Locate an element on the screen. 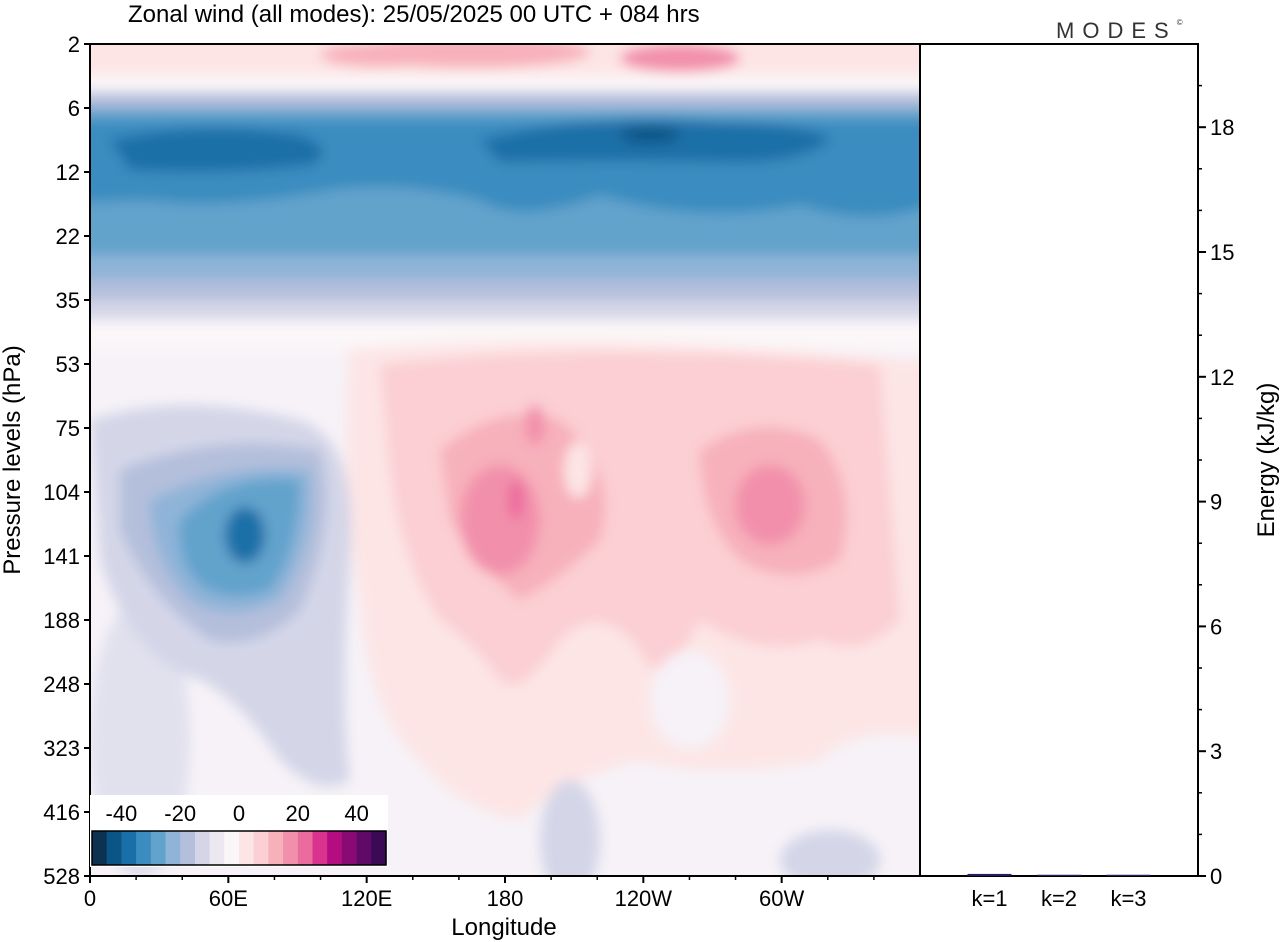 The width and height of the screenshot is (1280, 942). pressure-tick-label: 188 is located at coordinates (61, 620).